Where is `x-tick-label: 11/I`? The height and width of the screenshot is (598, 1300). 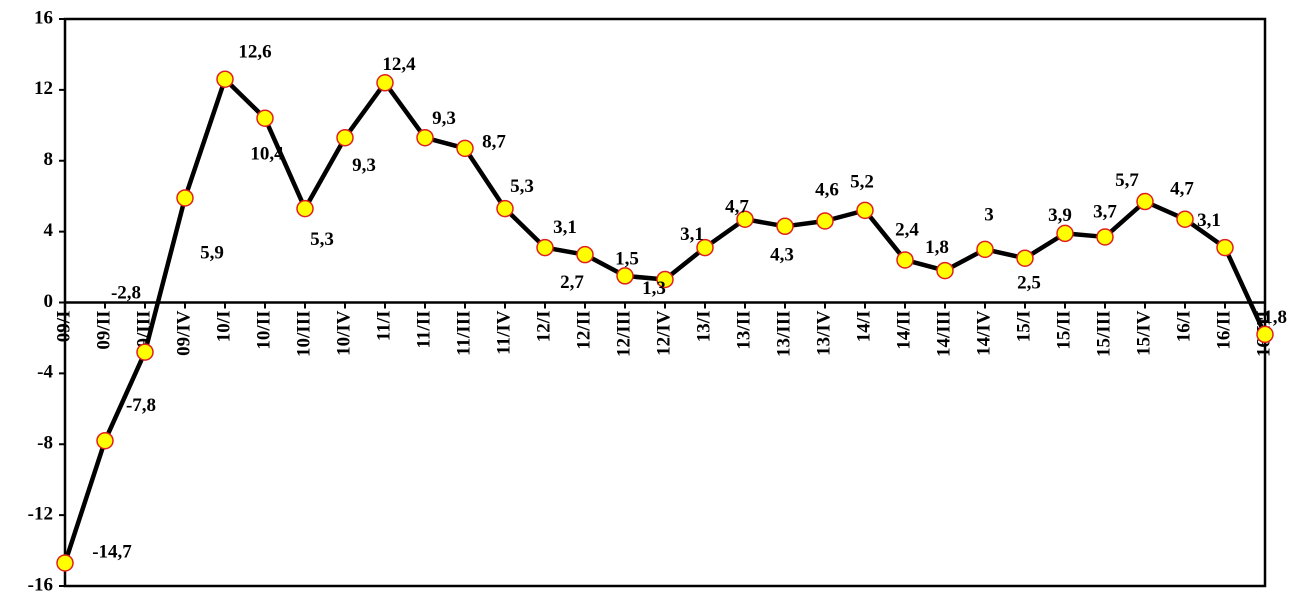 x-tick-label: 11/I is located at coordinates (383, 326).